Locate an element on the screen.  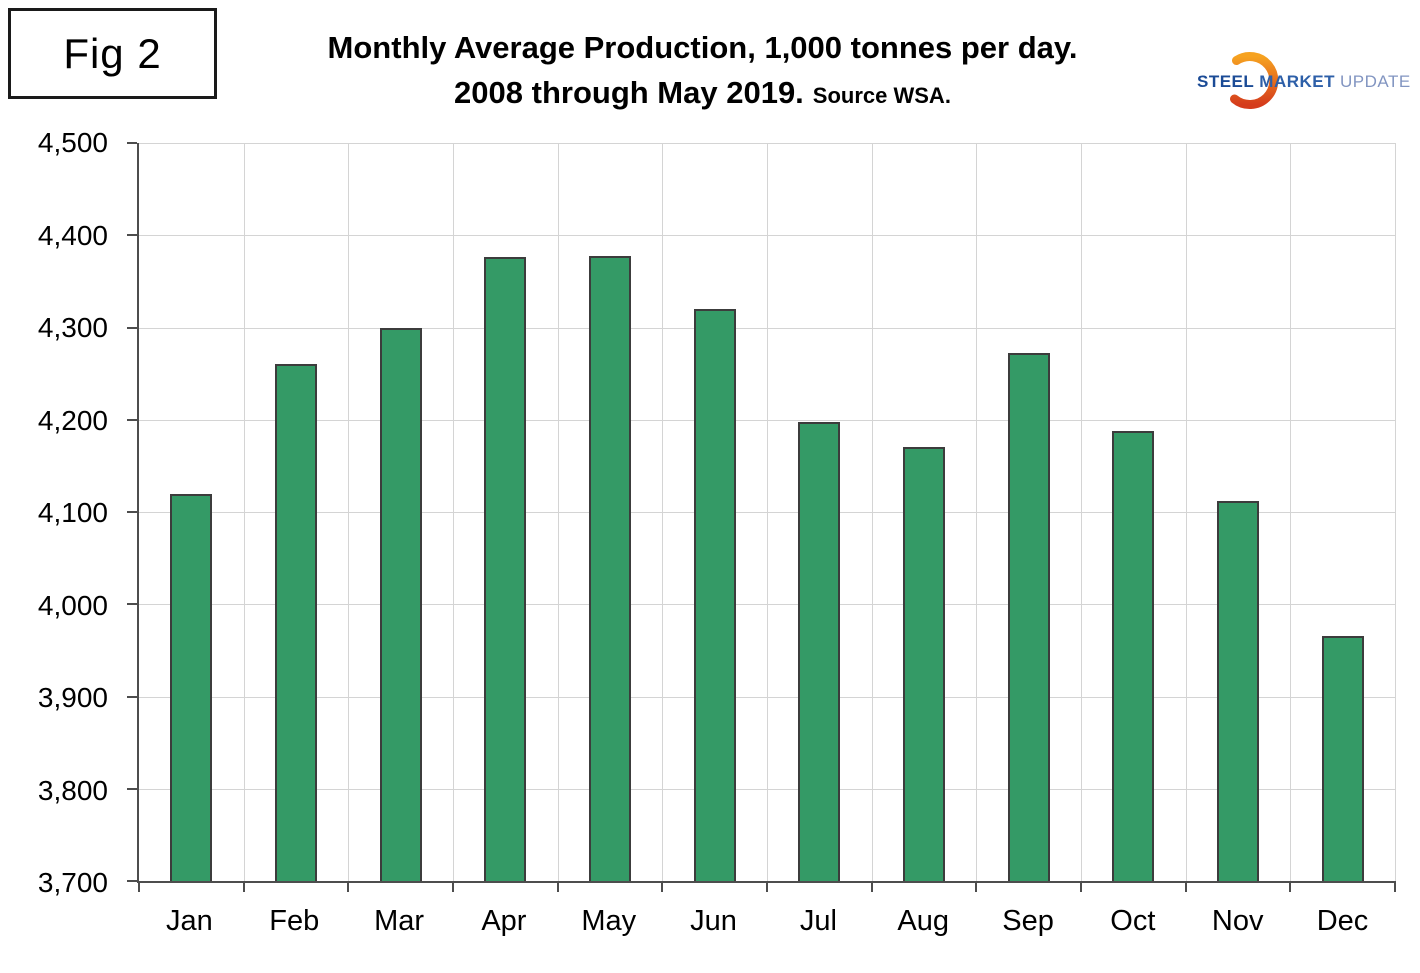
x-axis-label-mar: Mar is located at coordinates (399, 921).